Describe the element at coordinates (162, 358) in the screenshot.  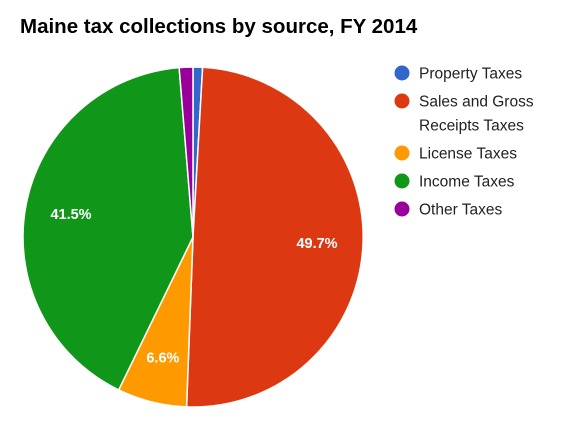
I see `slice-data-label: 6.6%` at that location.